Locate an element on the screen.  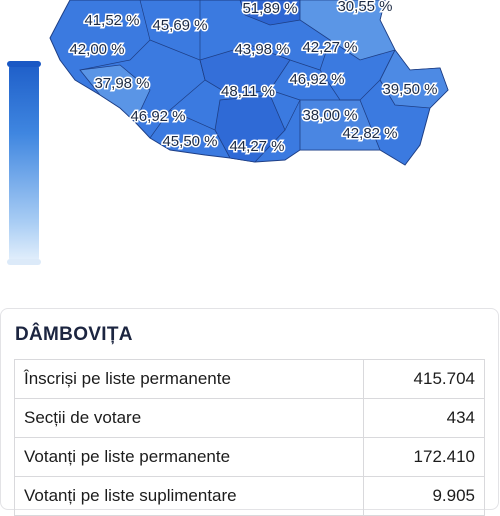
region-label: 41,52 % is located at coordinates (111, 20).